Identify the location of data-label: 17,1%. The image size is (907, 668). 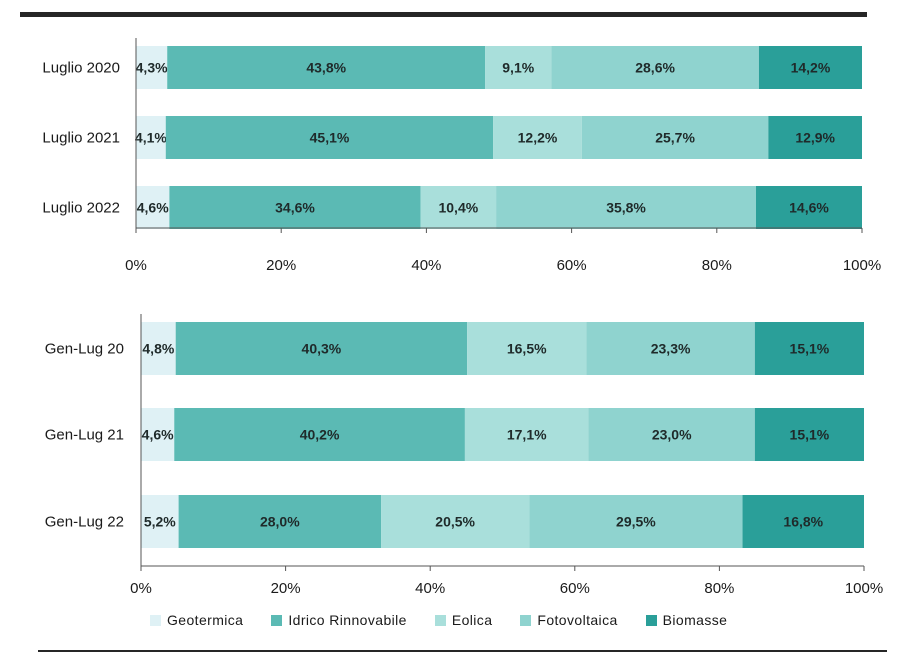
(527, 435).